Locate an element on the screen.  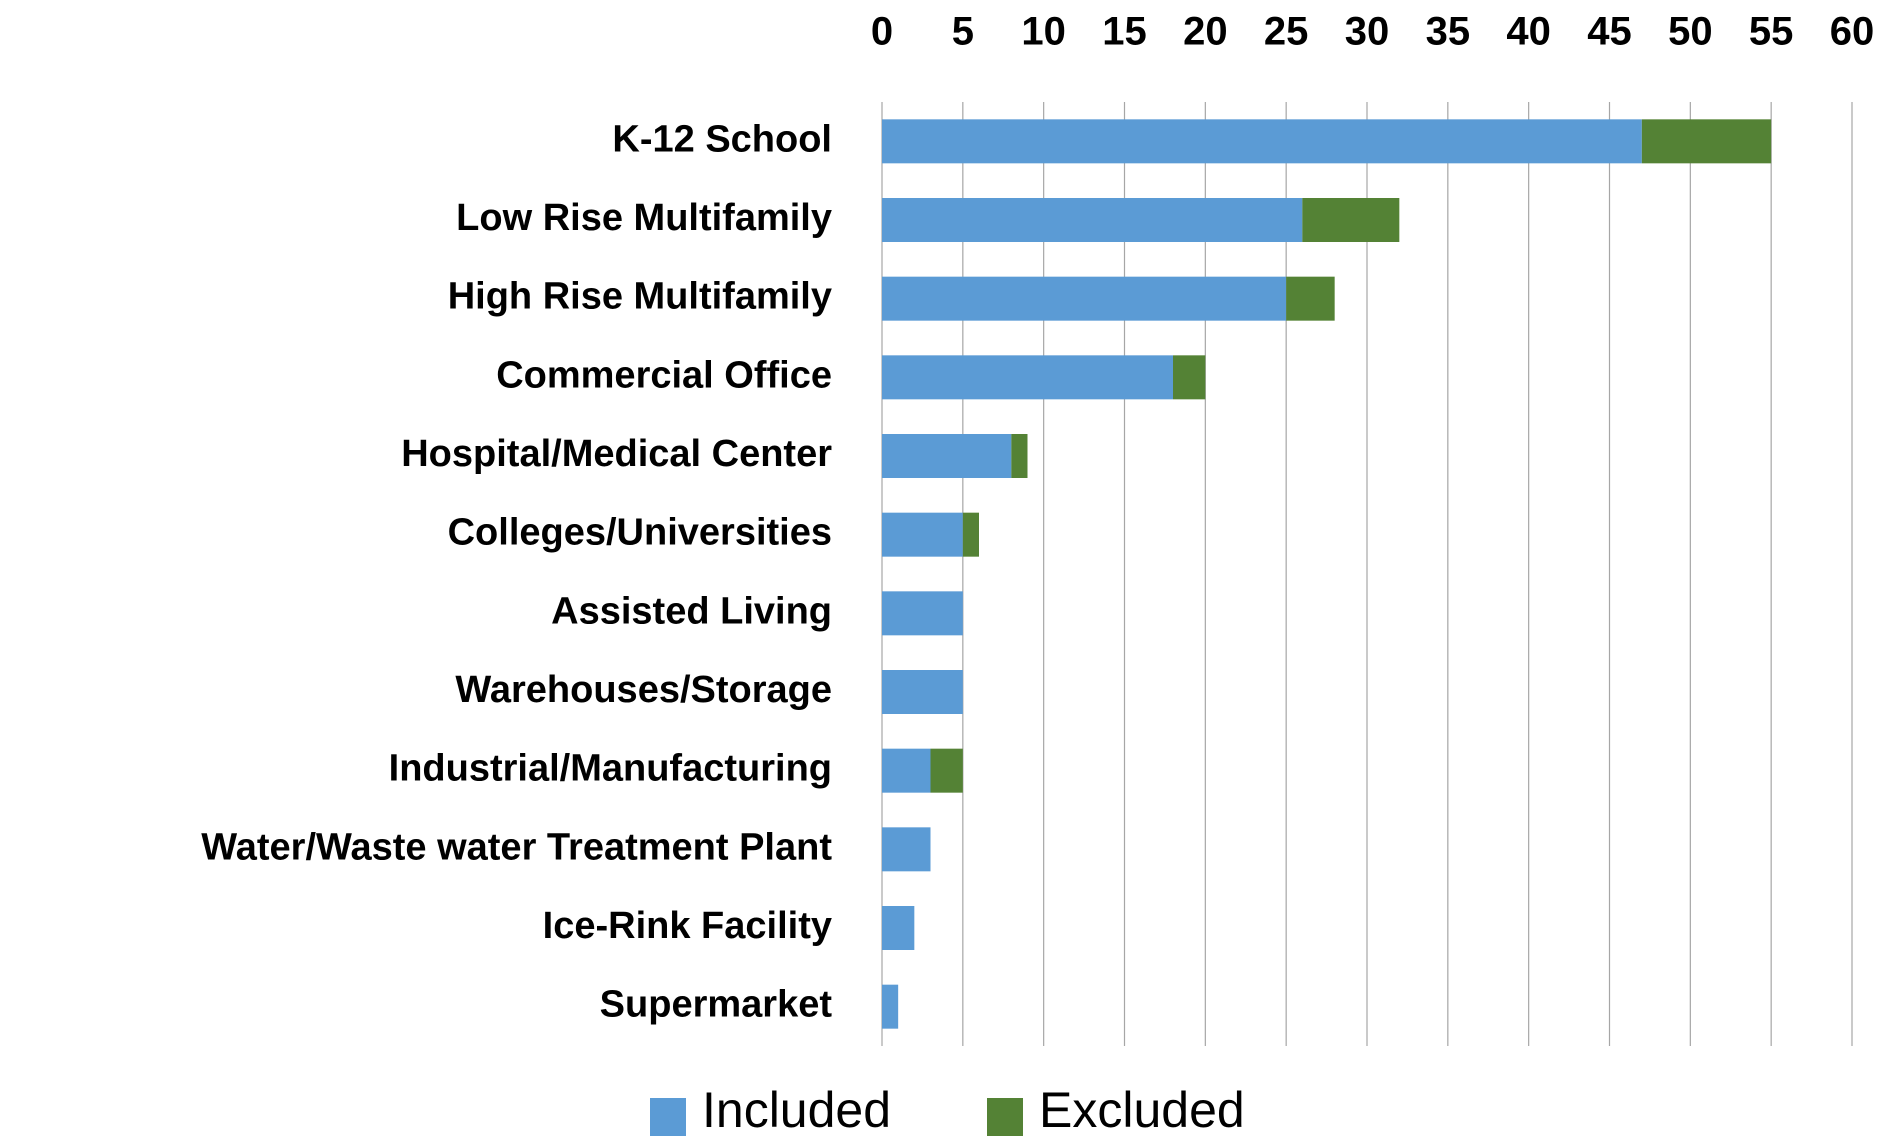
x-tick-label: 60 is located at coordinates (1852, 32).